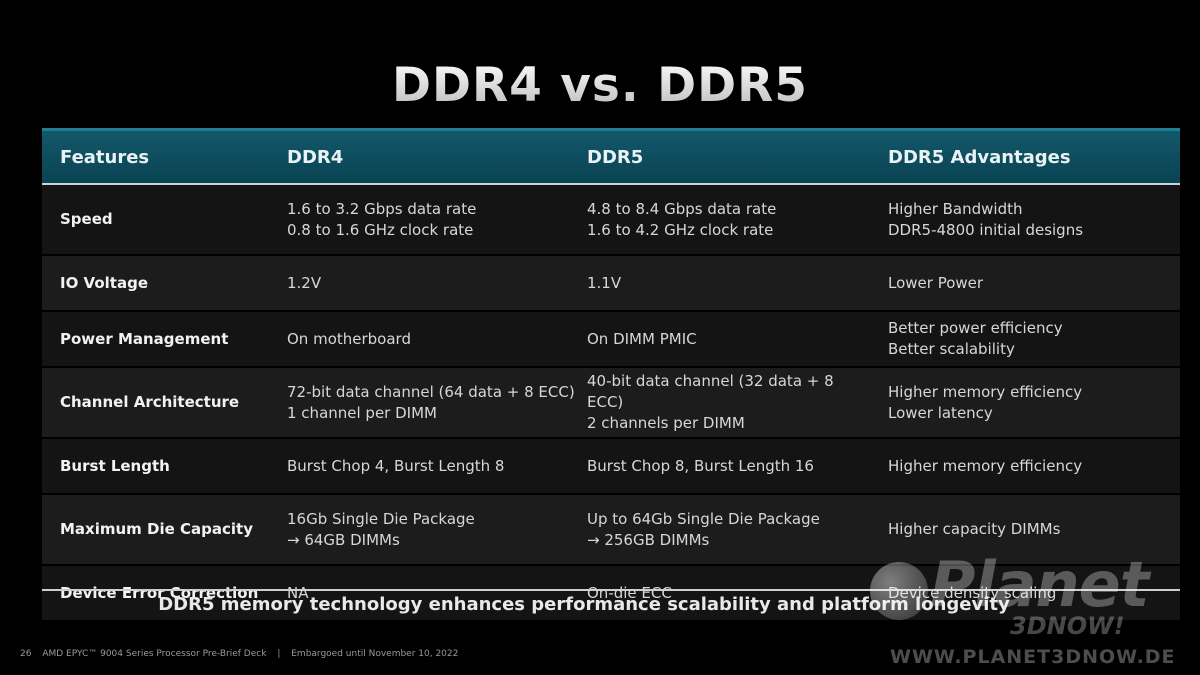  What do you see at coordinates (979, 157) in the screenshot?
I see `header-ddr5-advantages: DDR5 Advantages` at bounding box center [979, 157].